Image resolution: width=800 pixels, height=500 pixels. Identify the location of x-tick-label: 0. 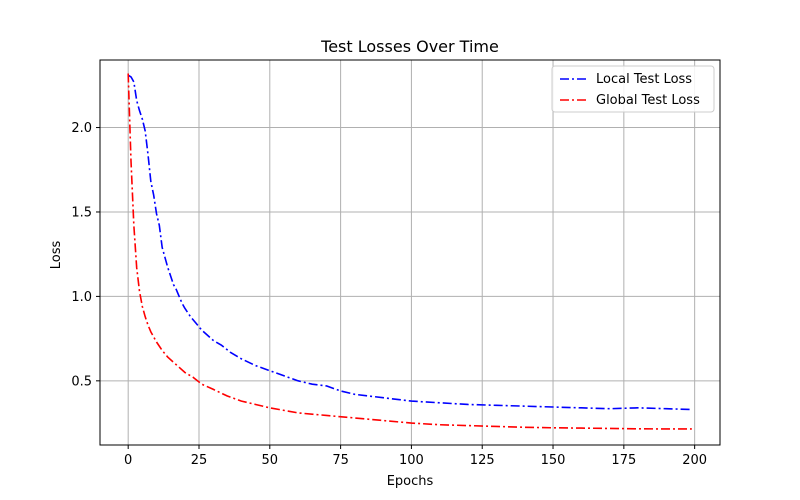
(128, 460).